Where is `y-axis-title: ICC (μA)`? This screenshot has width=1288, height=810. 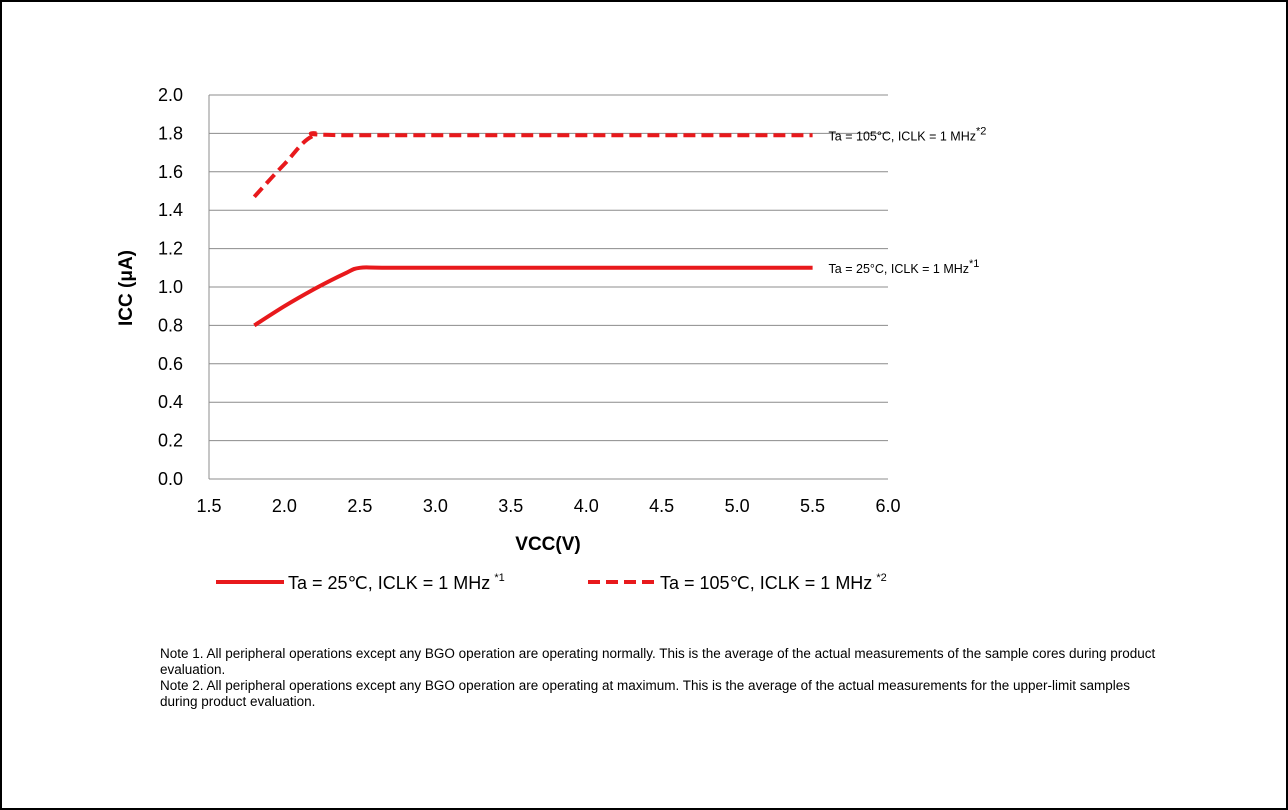
y-axis-title: ICC (μA) is located at coordinates (126, 288).